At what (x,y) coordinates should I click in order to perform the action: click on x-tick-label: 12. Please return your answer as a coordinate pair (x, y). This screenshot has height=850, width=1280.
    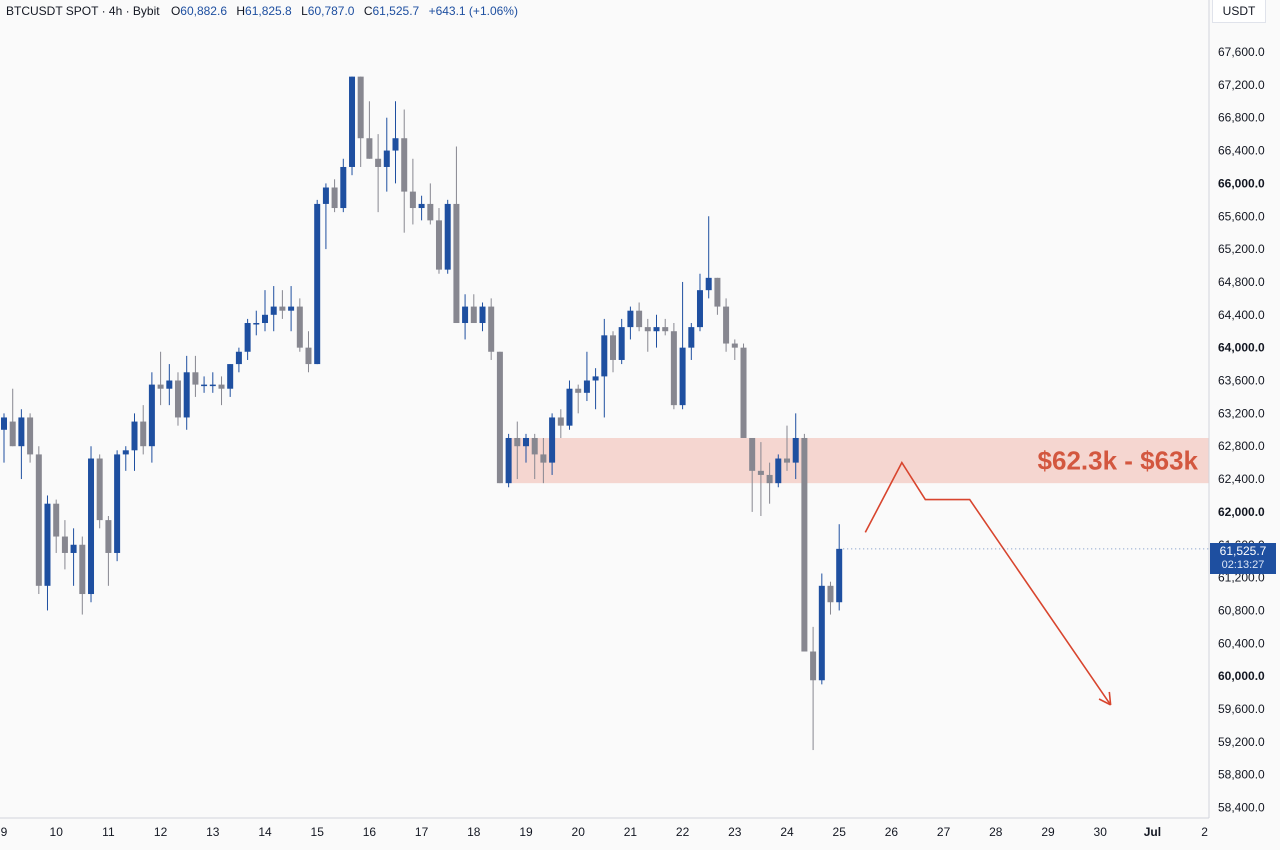
    Looking at the image, I should click on (161, 832).